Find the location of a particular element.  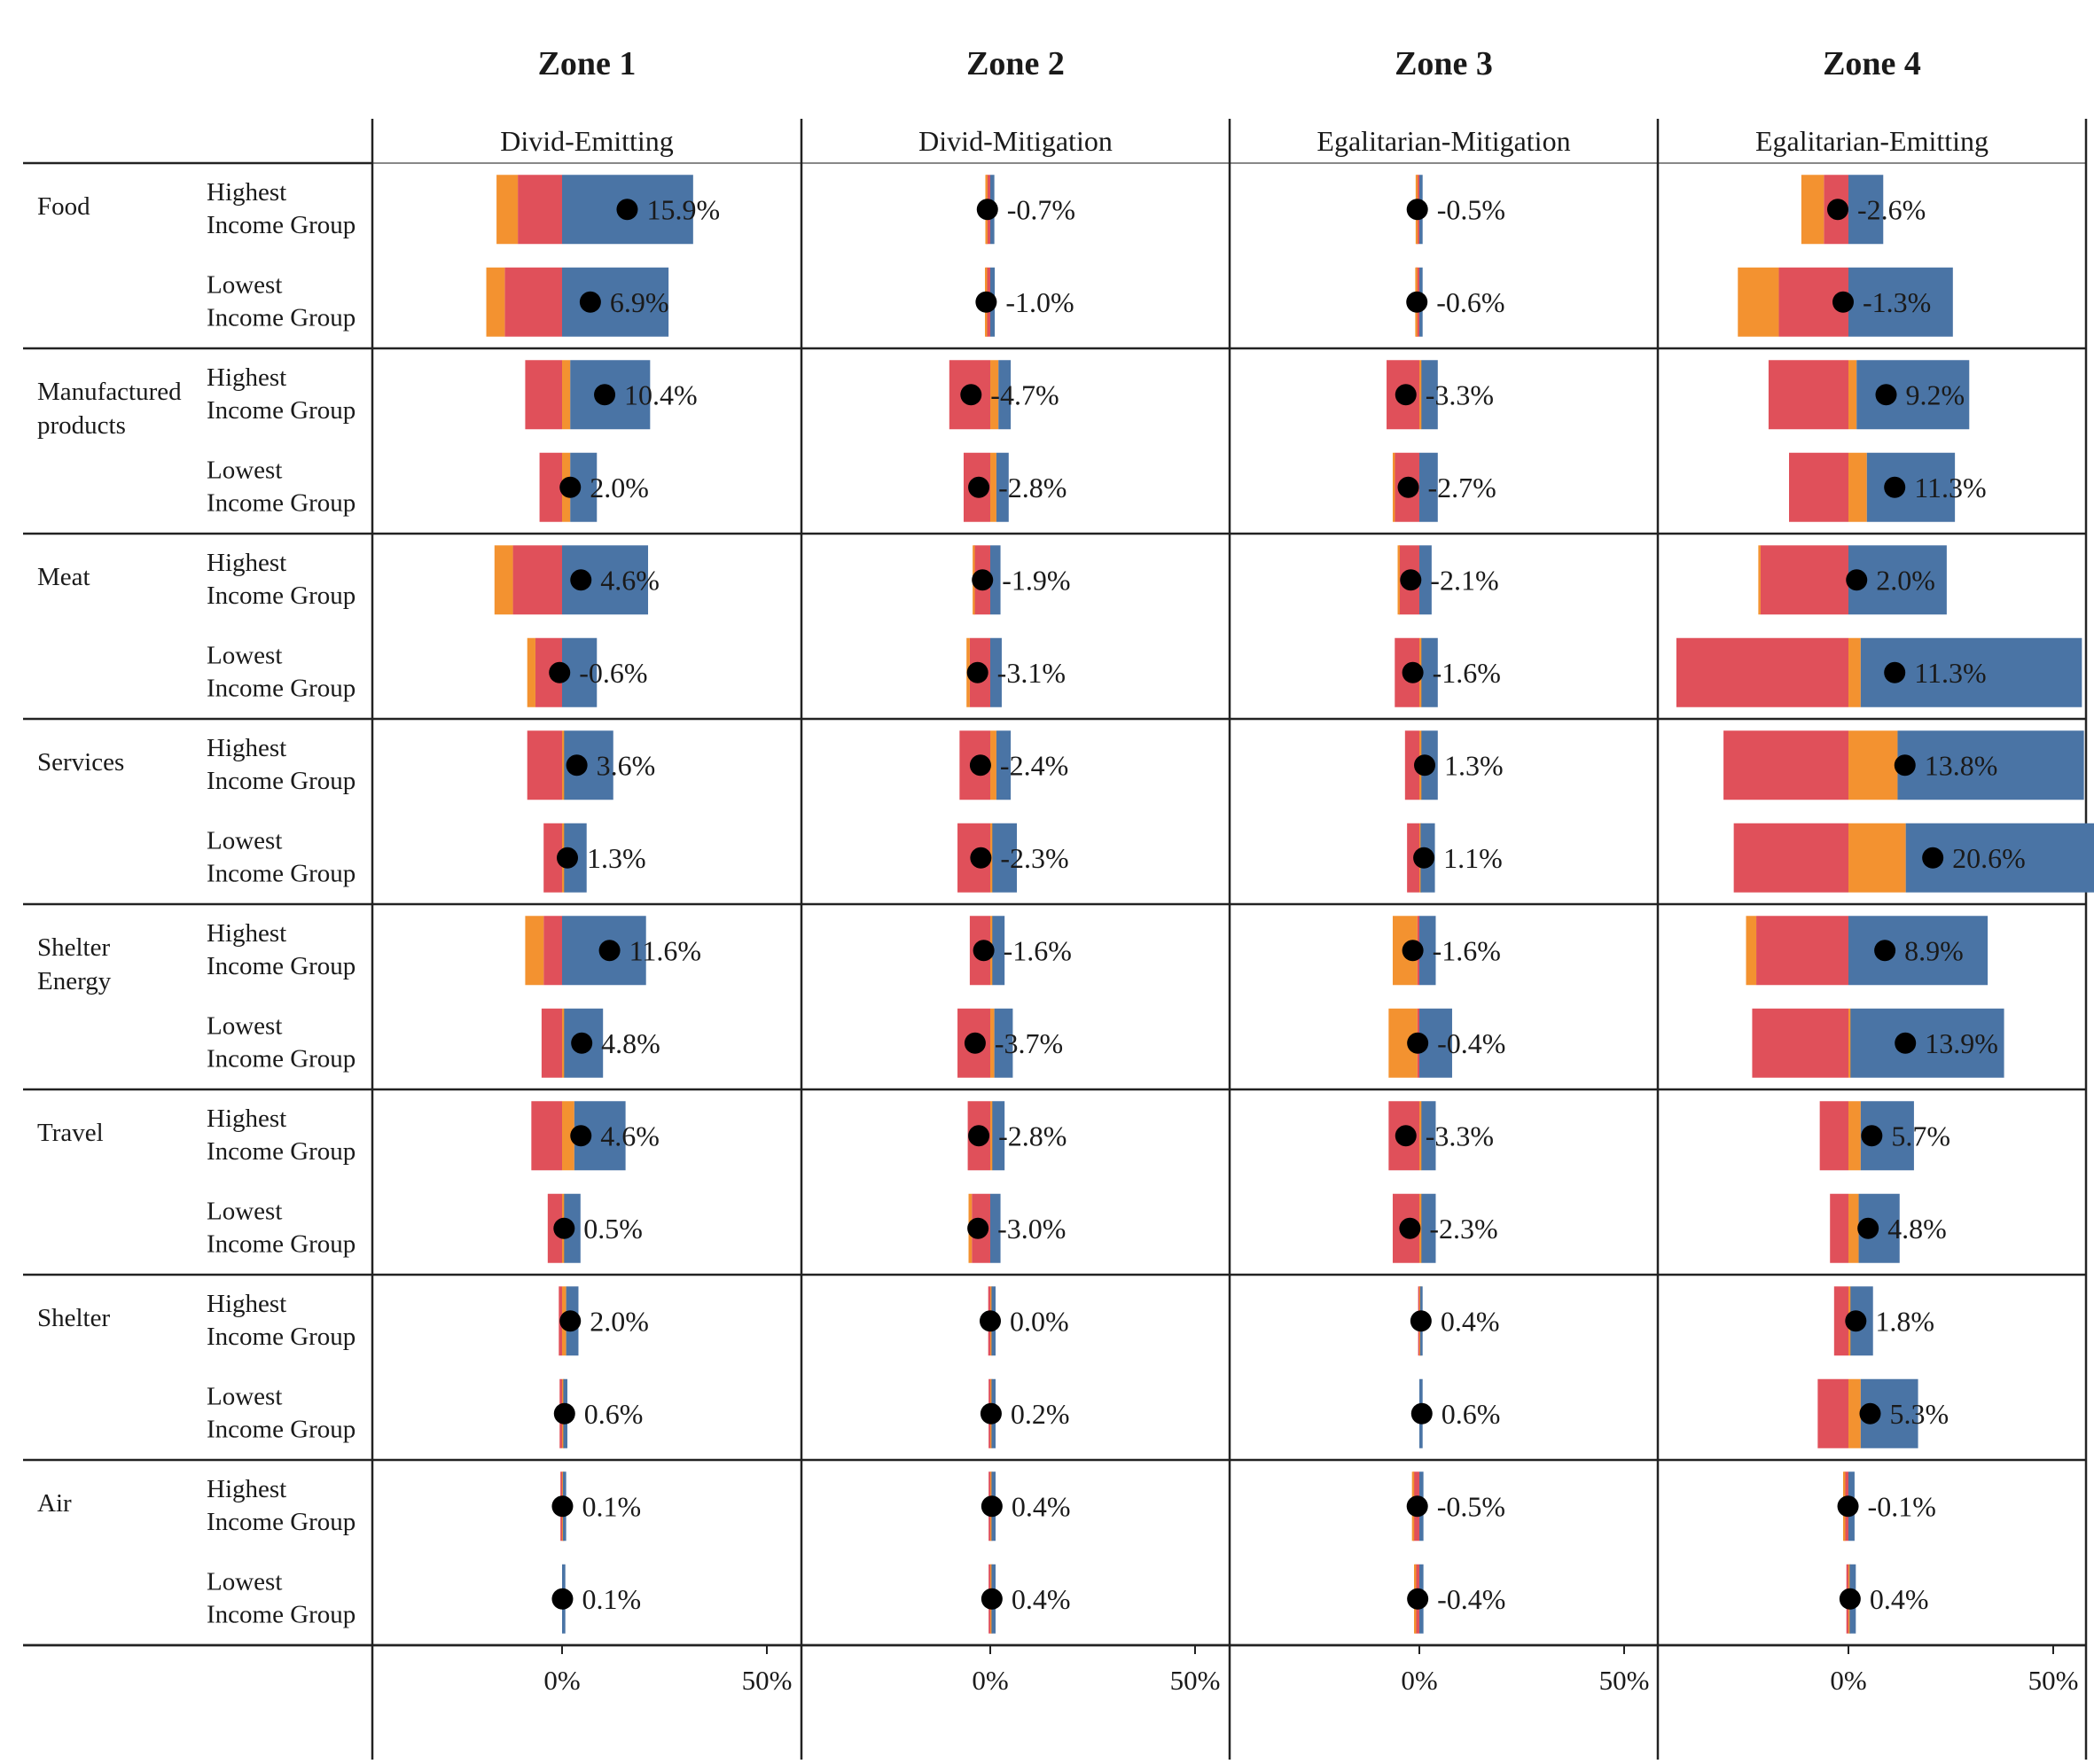

scenario-title-3: Egalitarian-Mitigation is located at coordinates (1444, 141).